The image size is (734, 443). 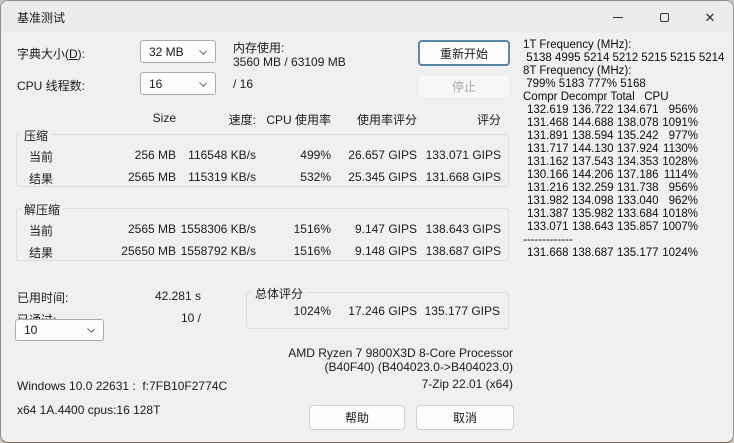 What do you see at coordinates (51, 86) in the screenshot?
I see `cpu-threads-label: CPU 线程数:` at bounding box center [51, 86].